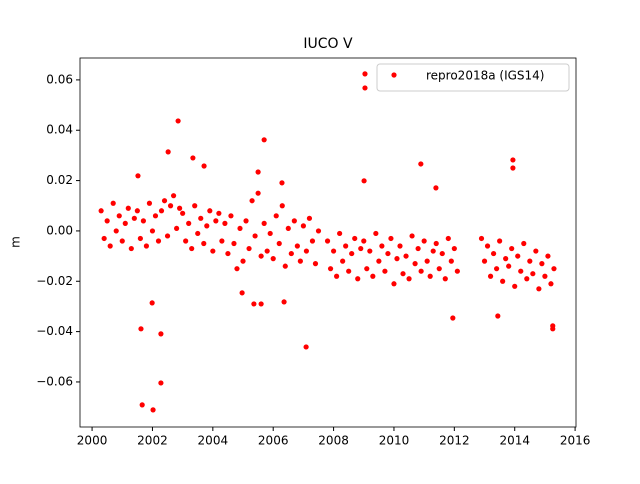 This screenshot has width=640, height=484. What do you see at coordinates (394, 441) in the screenshot?
I see `x-tick-label: 2010` at bounding box center [394, 441].